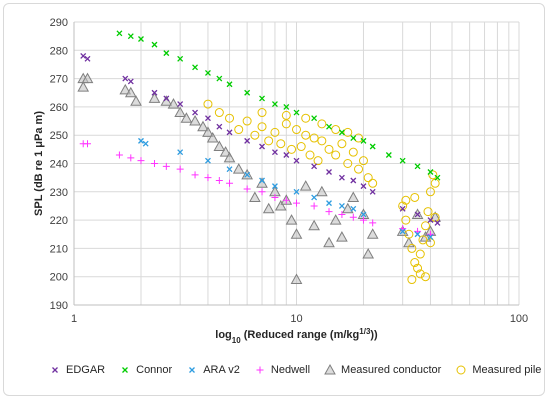 This screenshot has width=550, height=400. What do you see at coordinates (144, 370) in the screenshot?
I see `legend-item-connor: Connor` at bounding box center [144, 370].